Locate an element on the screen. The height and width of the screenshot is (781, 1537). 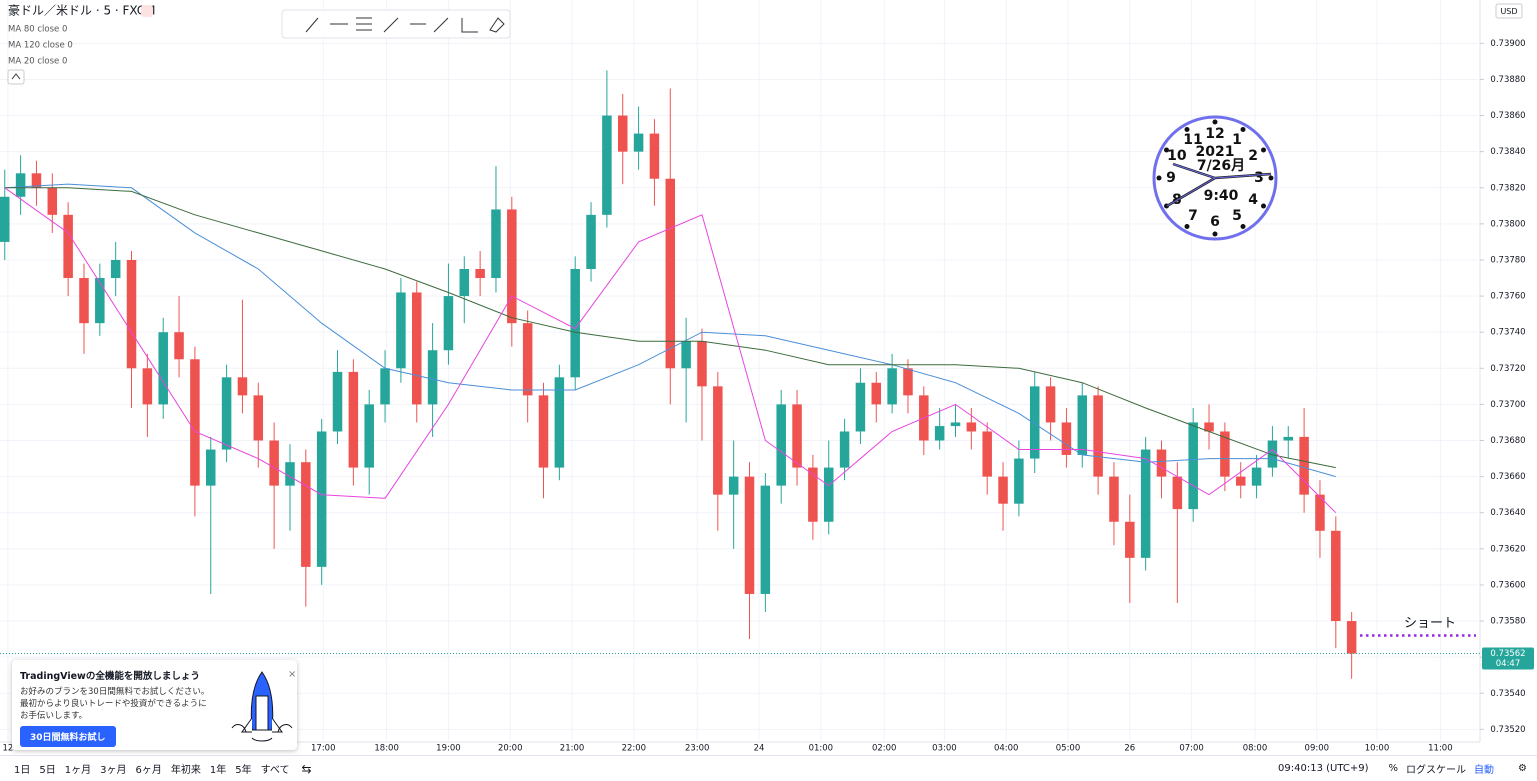
clock-number: 1 is located at coordinates (1237, 140).